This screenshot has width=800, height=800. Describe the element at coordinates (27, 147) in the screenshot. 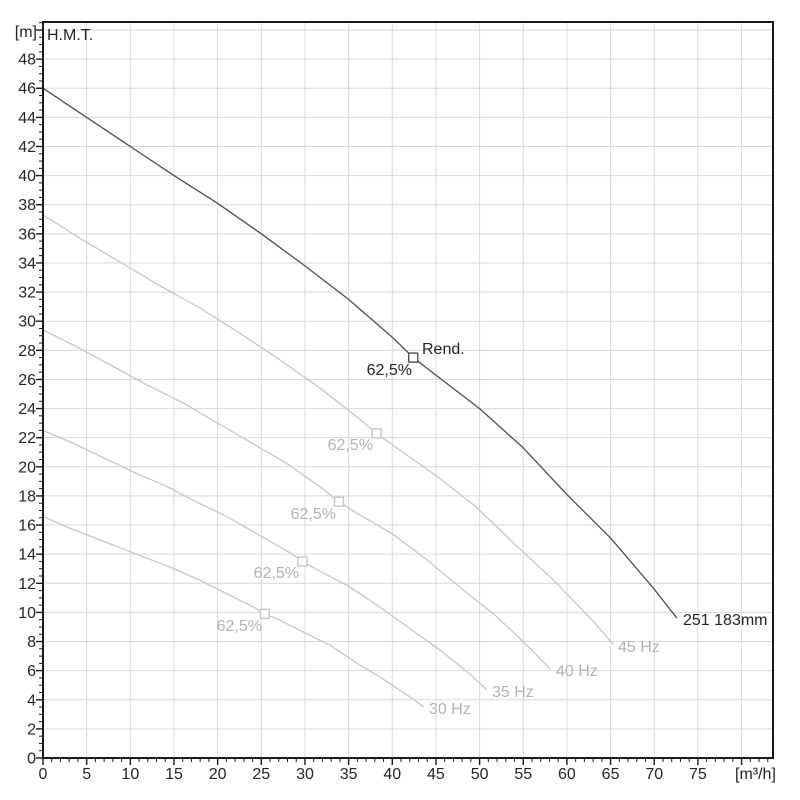

I see `y-tick-label: 42` at that location.